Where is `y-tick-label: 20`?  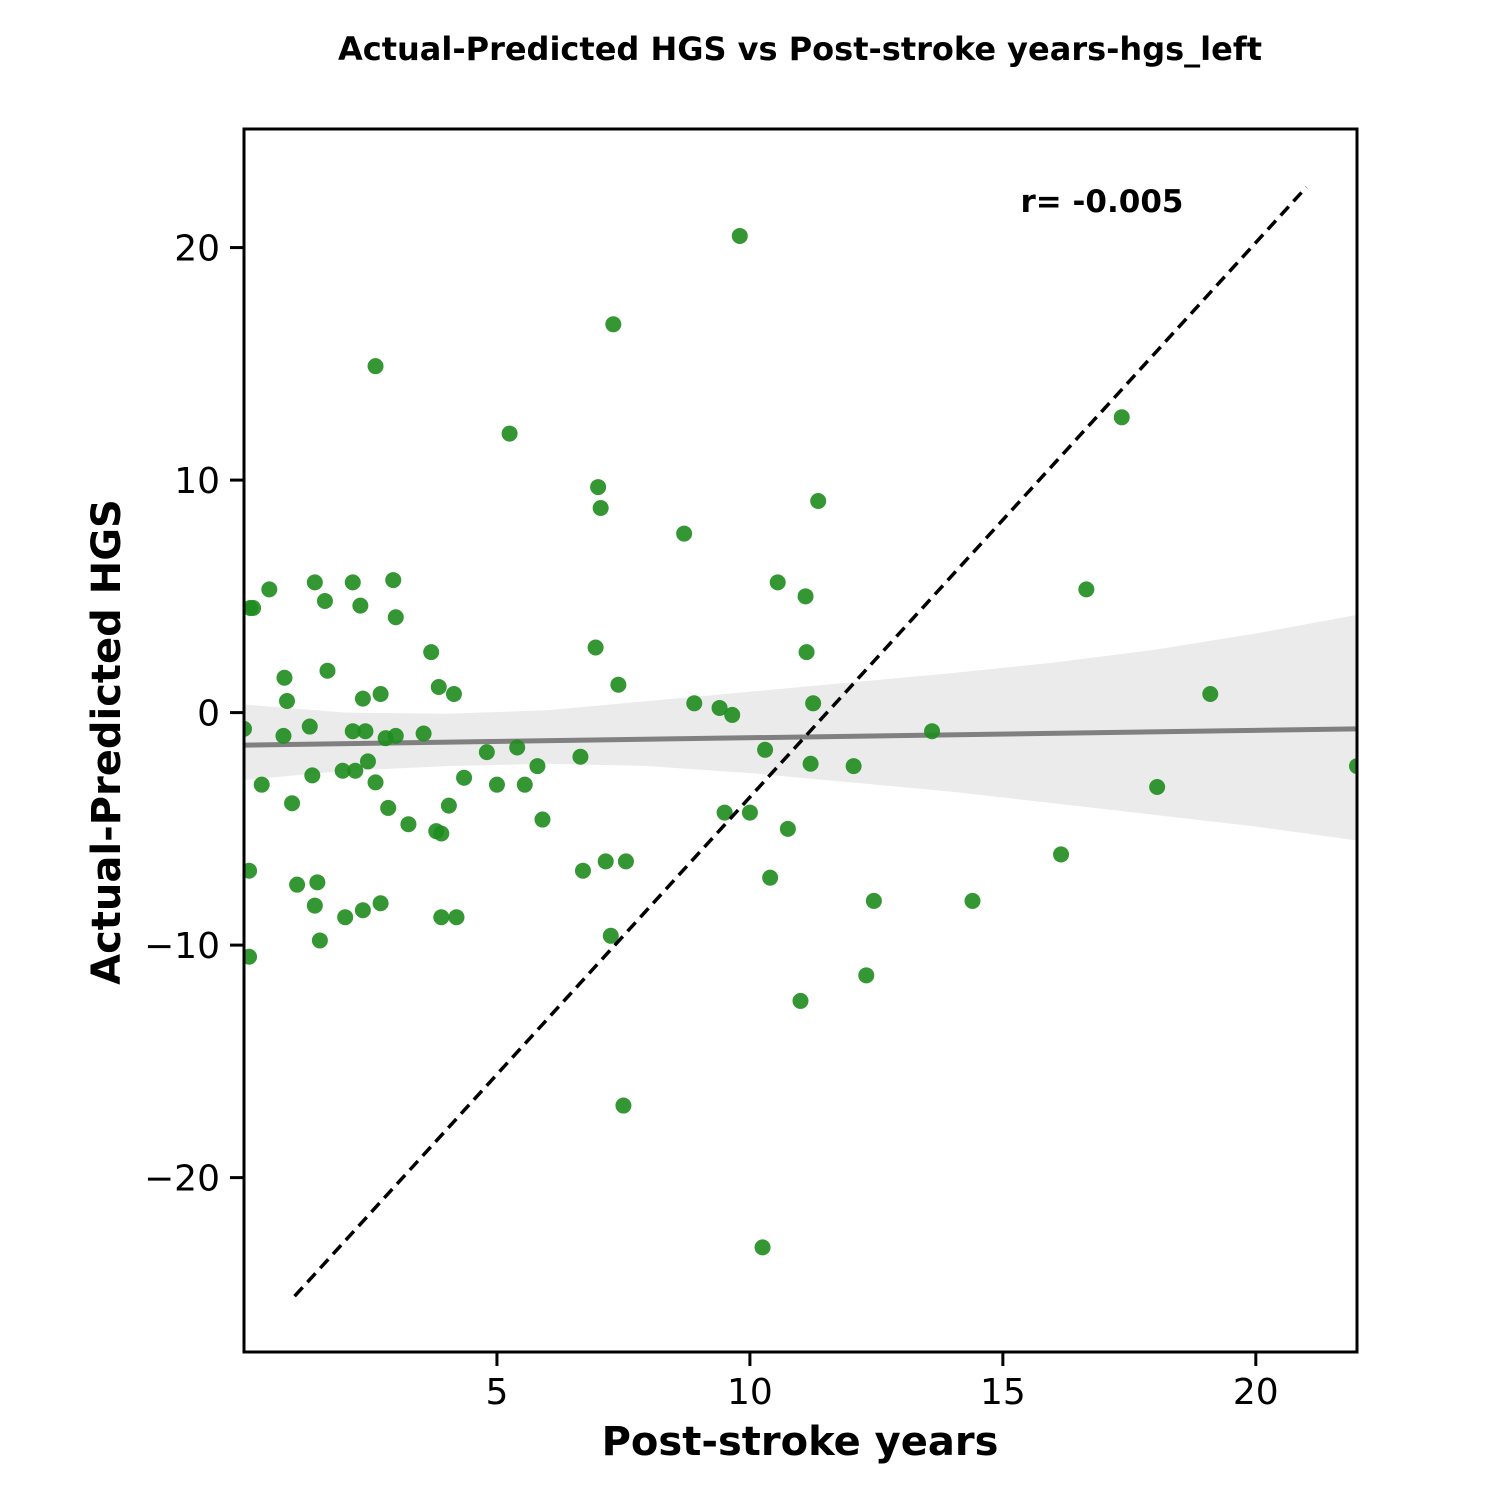
y-tick-label: 20 is located at coordinates (197, 249).